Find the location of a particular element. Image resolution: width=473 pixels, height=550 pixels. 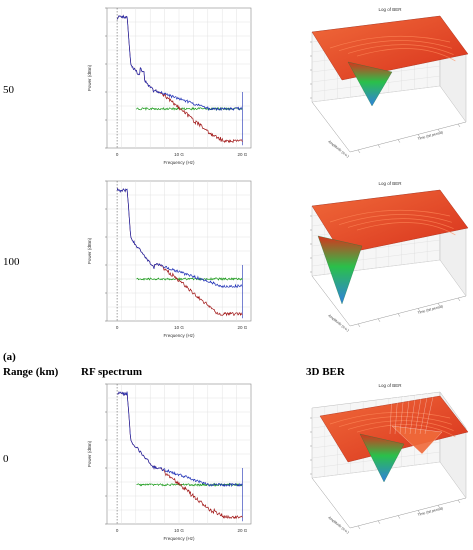

range-label-50: 50 is located at coordinates (8, 90).